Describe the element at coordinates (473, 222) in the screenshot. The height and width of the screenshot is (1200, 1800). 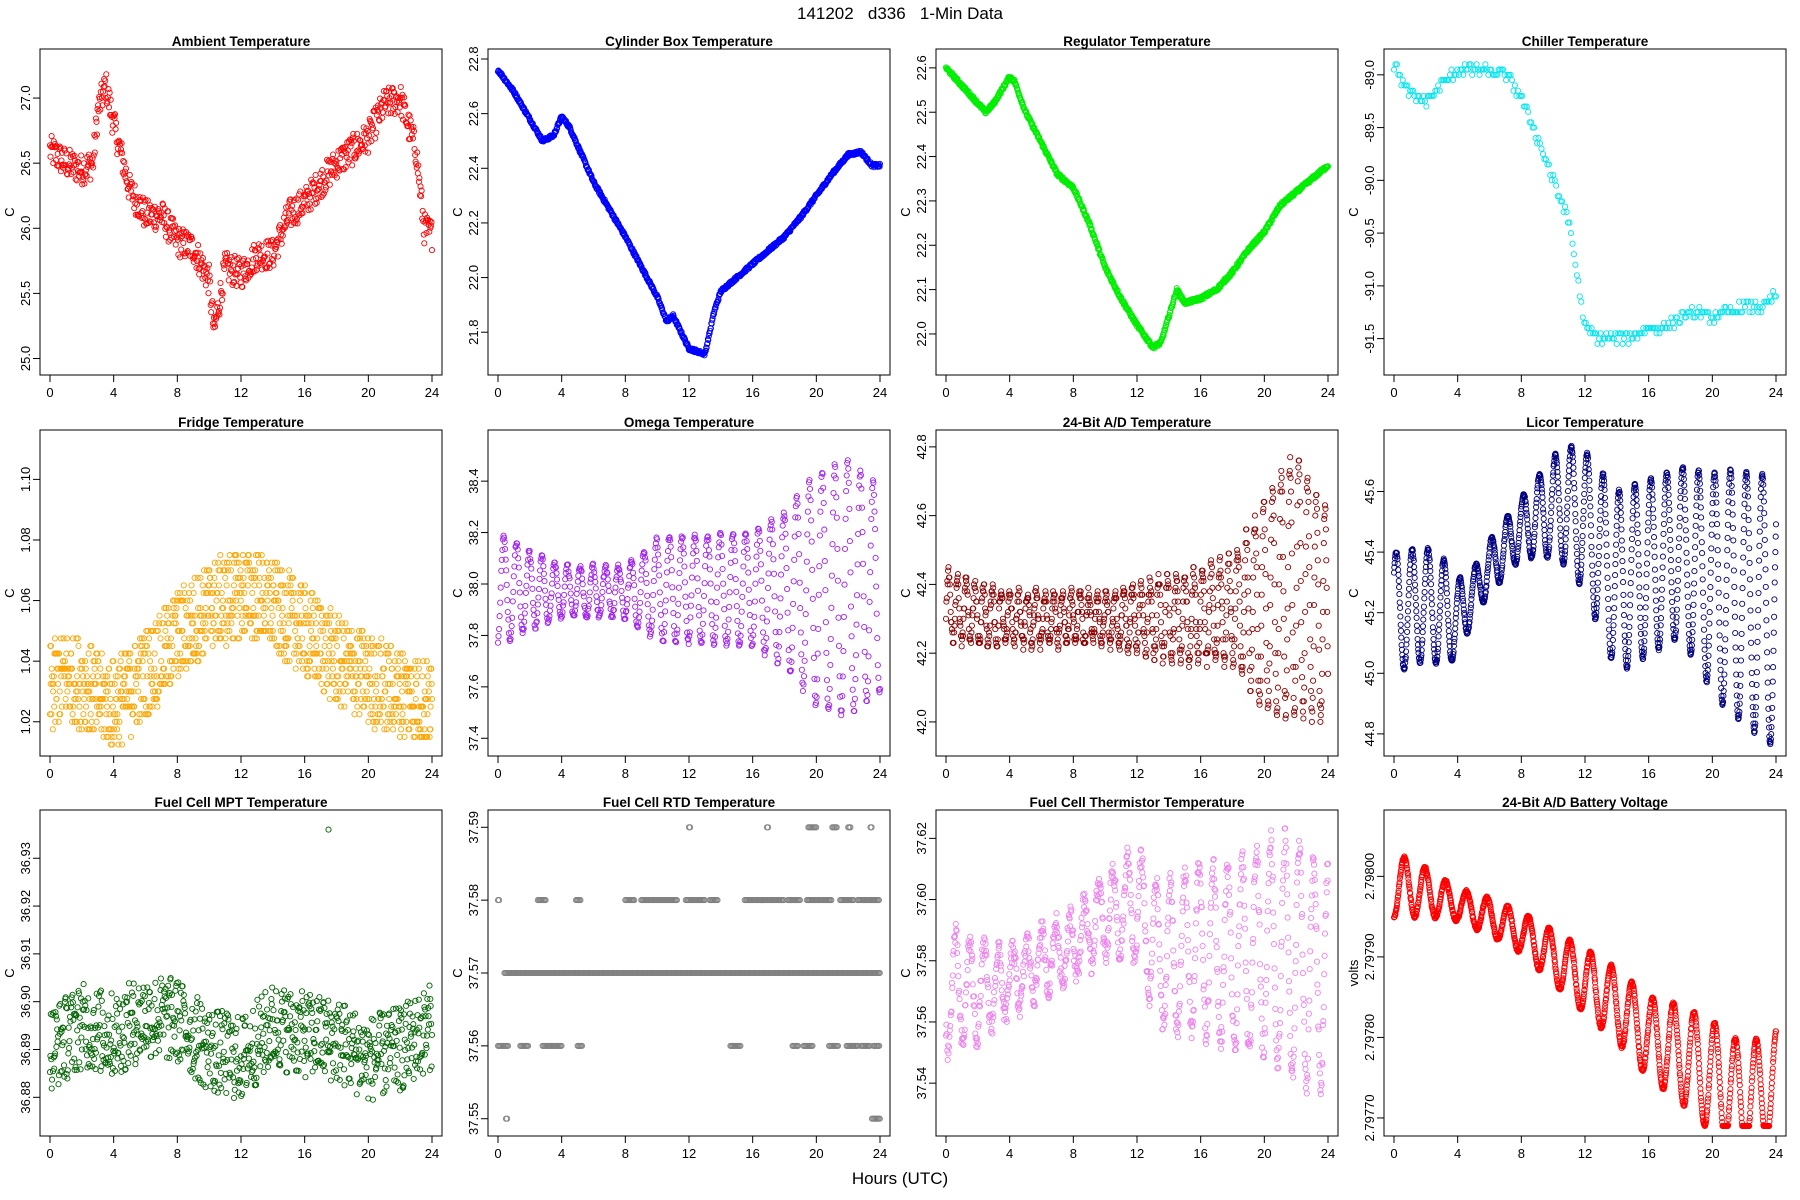
I see `y-tick-label: 22.2` at that location.